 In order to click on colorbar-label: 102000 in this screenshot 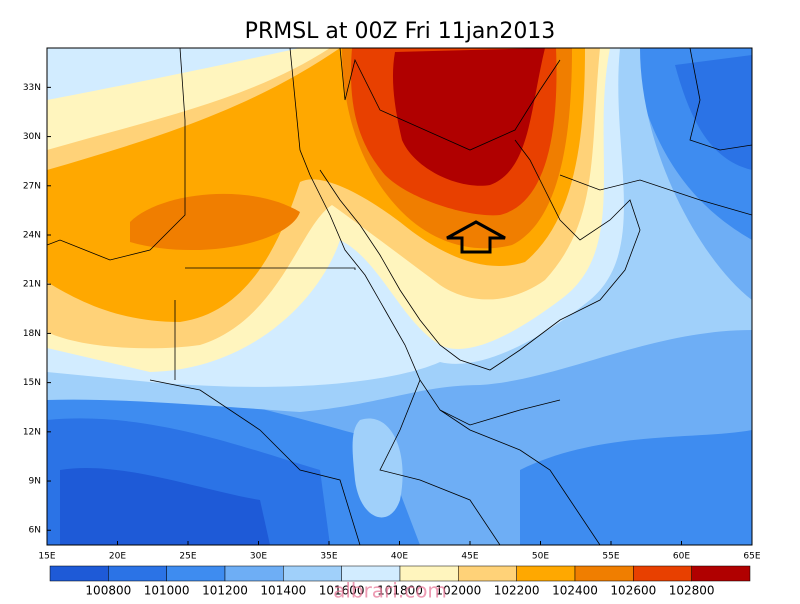, I will do `click(458, 591)`.